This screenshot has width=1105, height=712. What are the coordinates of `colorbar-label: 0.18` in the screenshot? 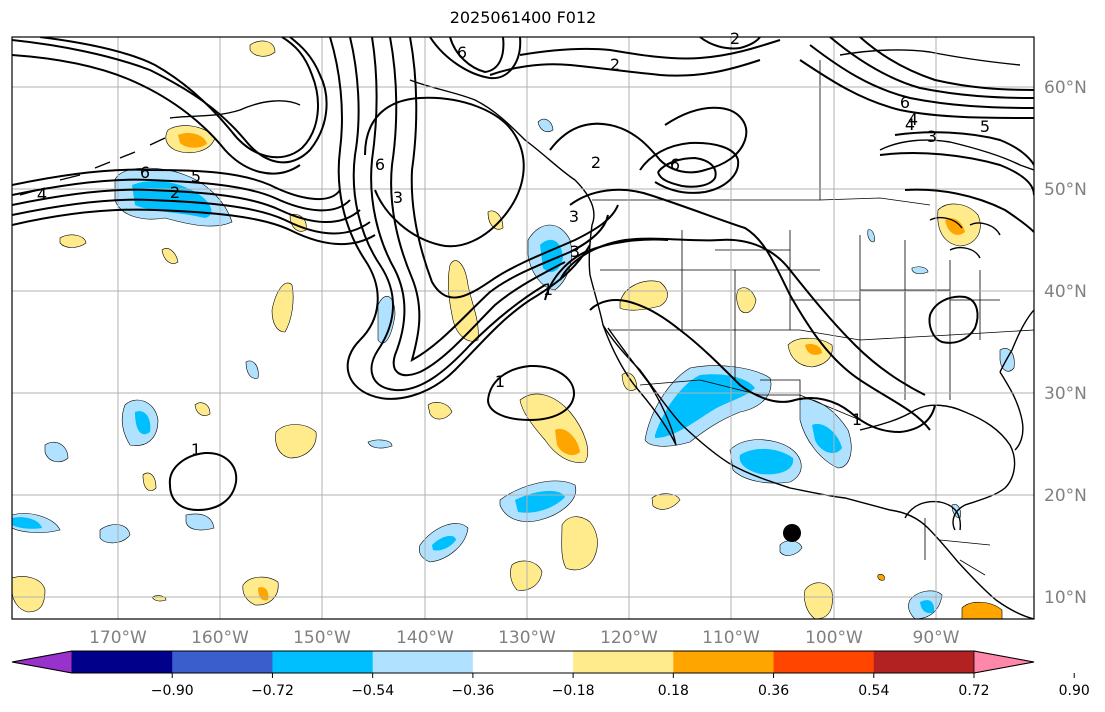 It's located at (673, 691).